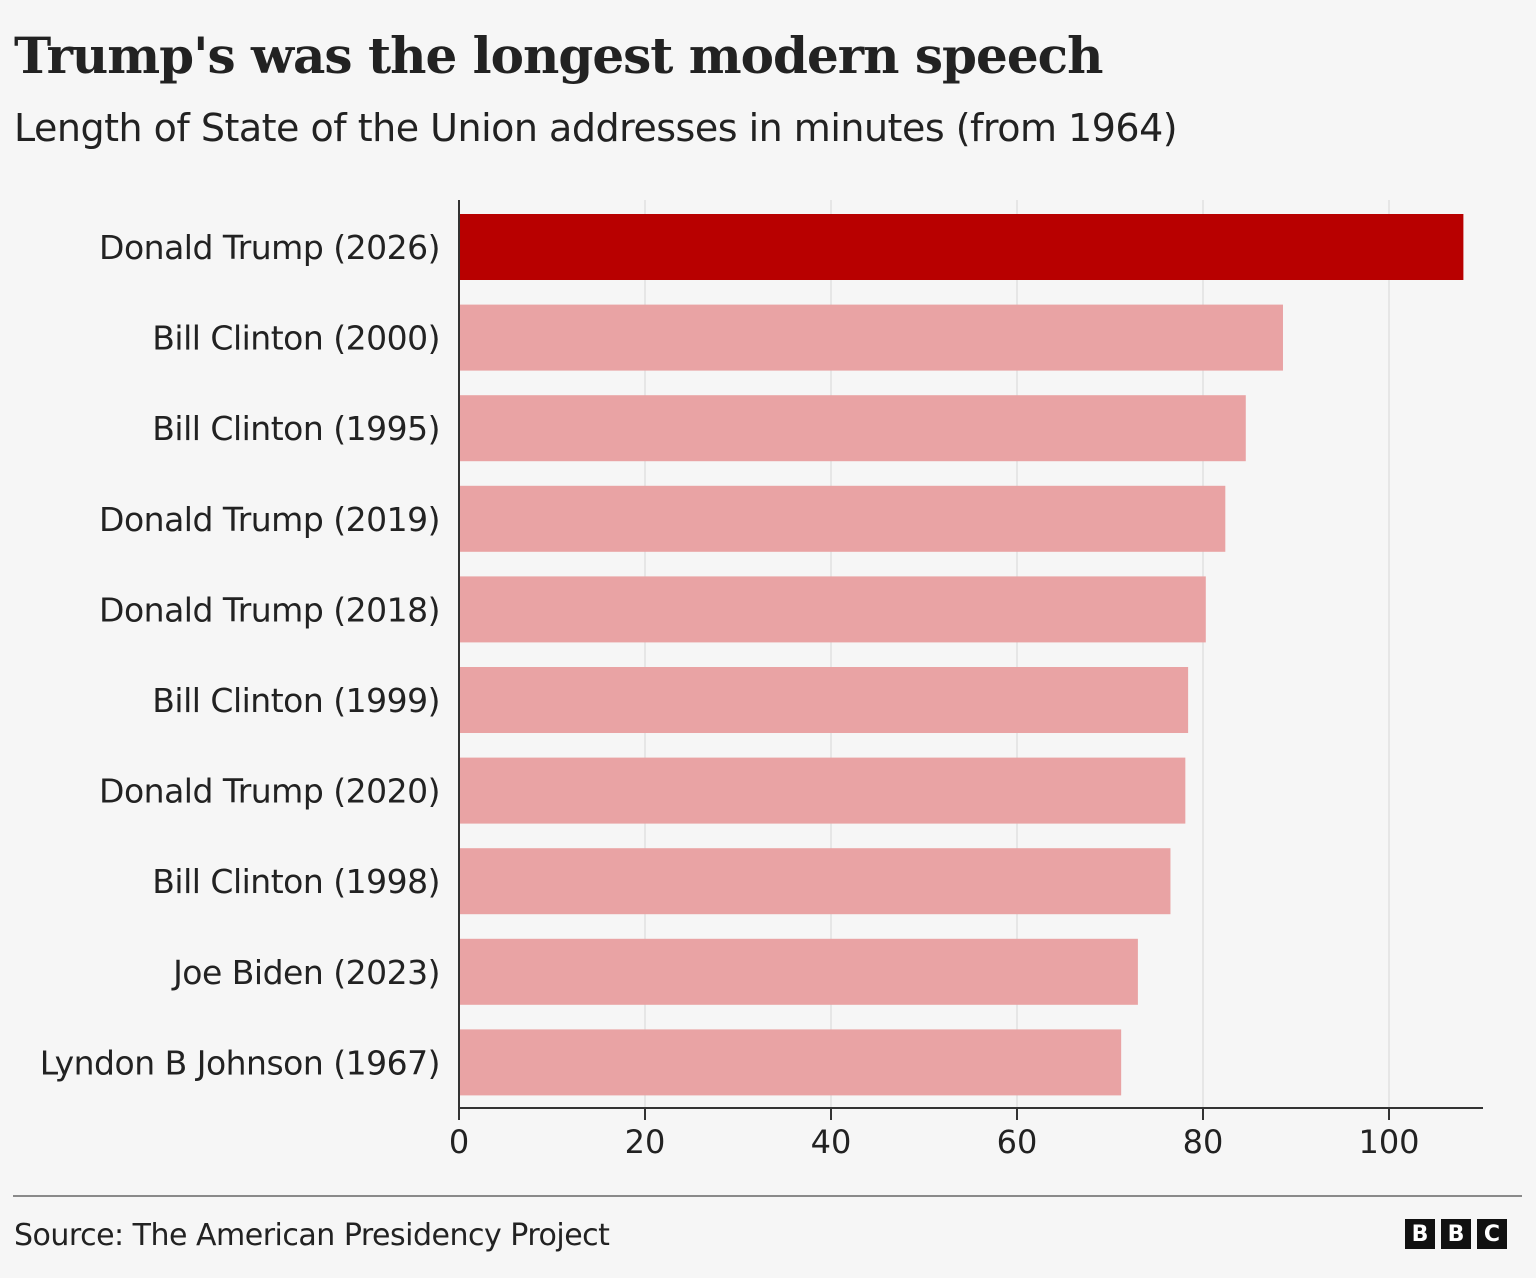 The width and height of the screenshot is (1536, 1278). Describe the element at coordinates (296, 338) in the screenshot. I see `category-label: Bill Clinton (2000)` at that location.